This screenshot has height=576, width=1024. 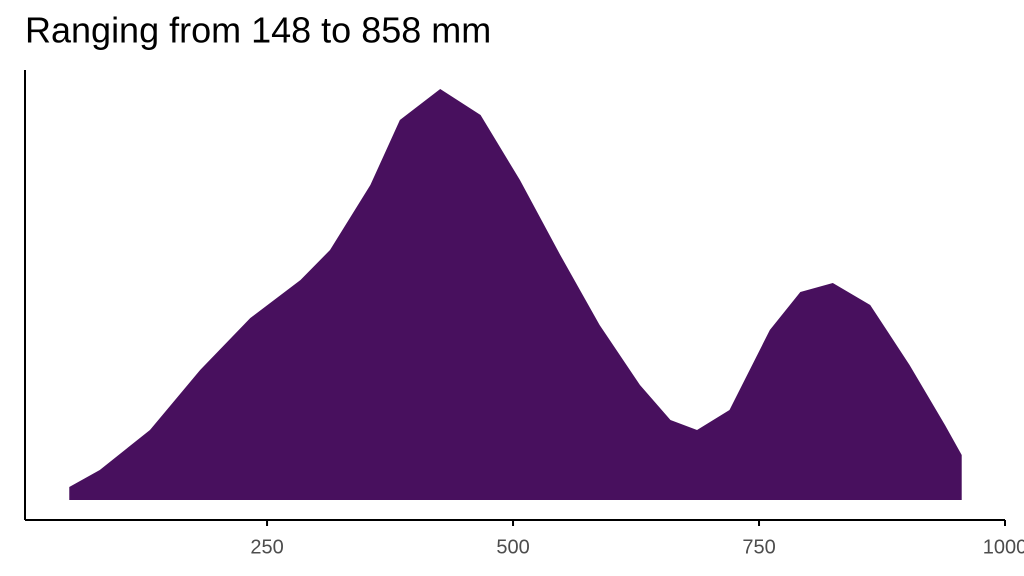 What do you see at coordinates (1003, 547) in the screenshot?
I see `x-tick-label: 1000` at bounding box center [1003, 547].